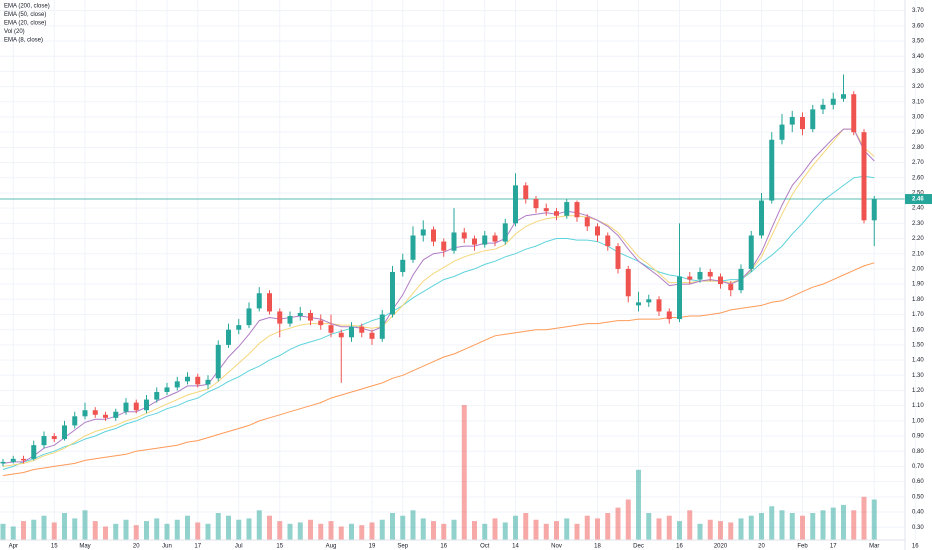 The height and width of the screenshot is (550, 932). I want to click on y-tick-label: 1.20, so click(918, 391).